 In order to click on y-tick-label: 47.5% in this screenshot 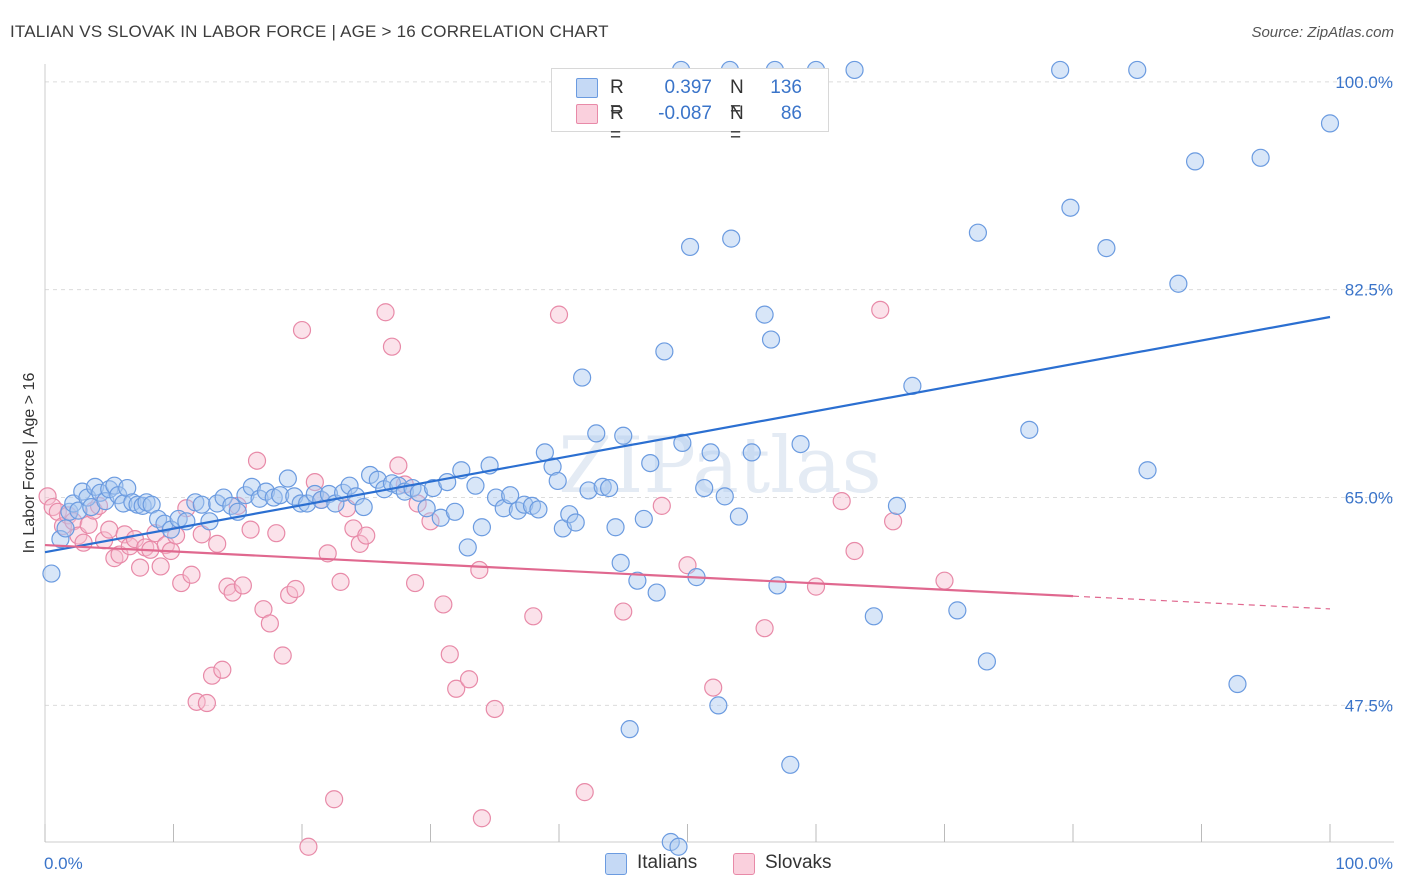, I will do `click(1369, 705)`.